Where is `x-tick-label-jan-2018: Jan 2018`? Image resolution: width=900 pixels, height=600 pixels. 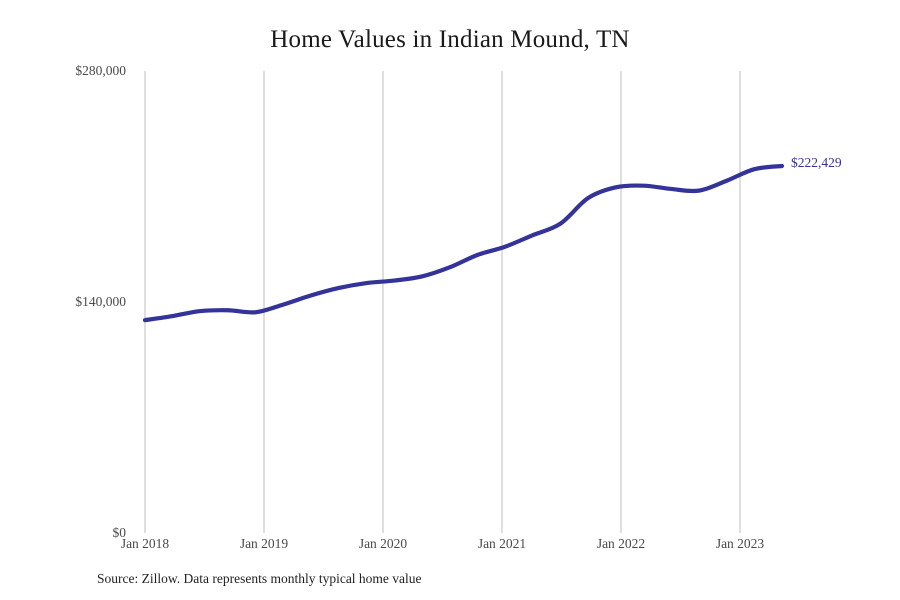
x-tick-label-jan-2018: Jan 2018 is located at coordinates (145, 543).